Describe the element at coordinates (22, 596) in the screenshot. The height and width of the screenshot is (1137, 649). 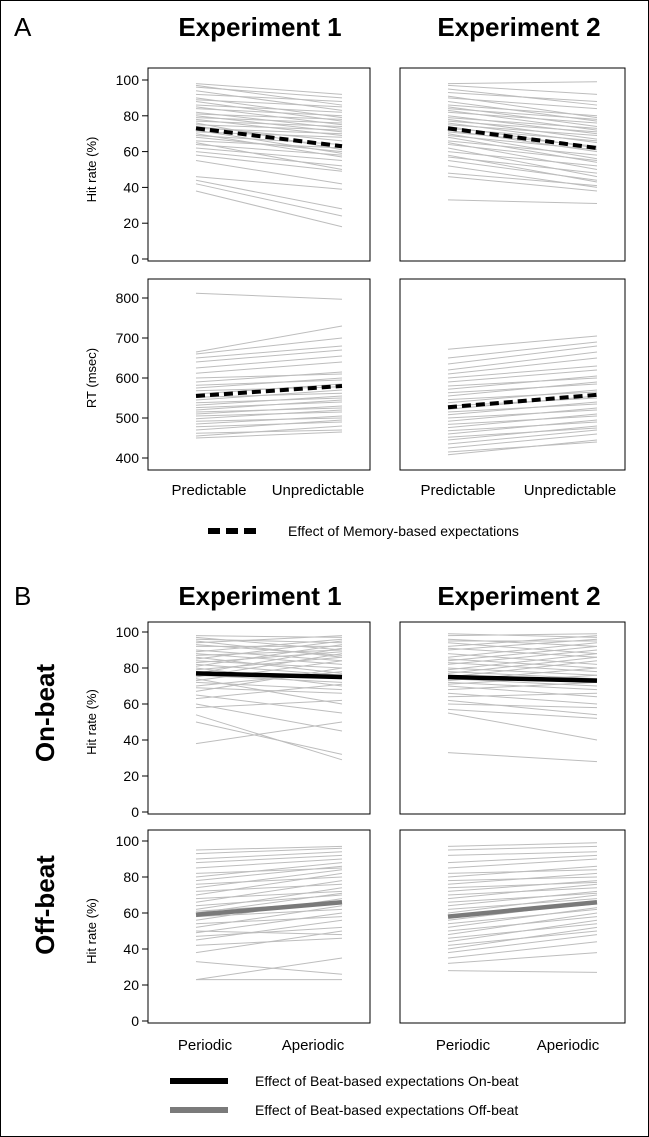
I see `panel-b-label: B` at that location.